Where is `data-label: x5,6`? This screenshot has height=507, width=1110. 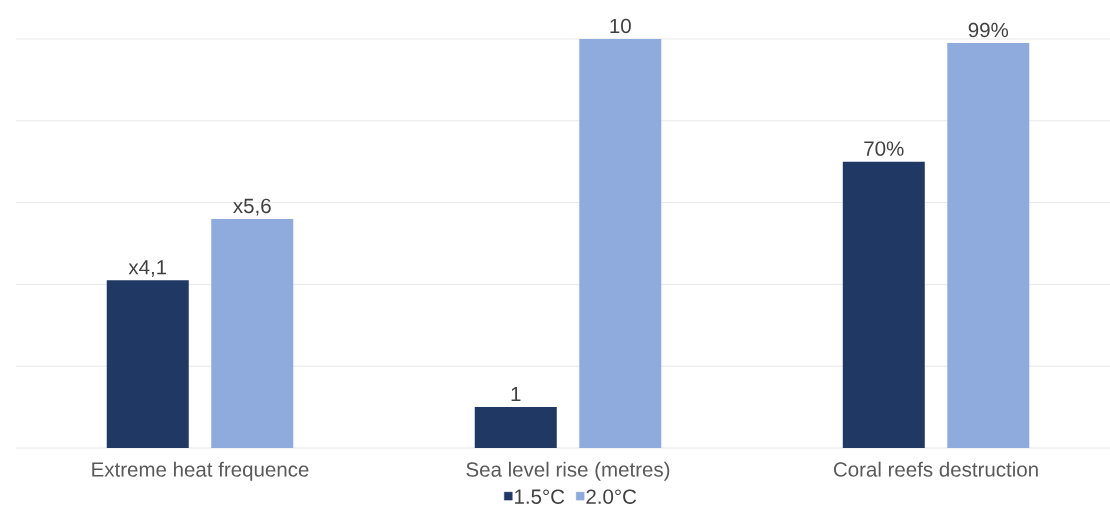 data-label: x5,6 is located at coordinates (252, 207).